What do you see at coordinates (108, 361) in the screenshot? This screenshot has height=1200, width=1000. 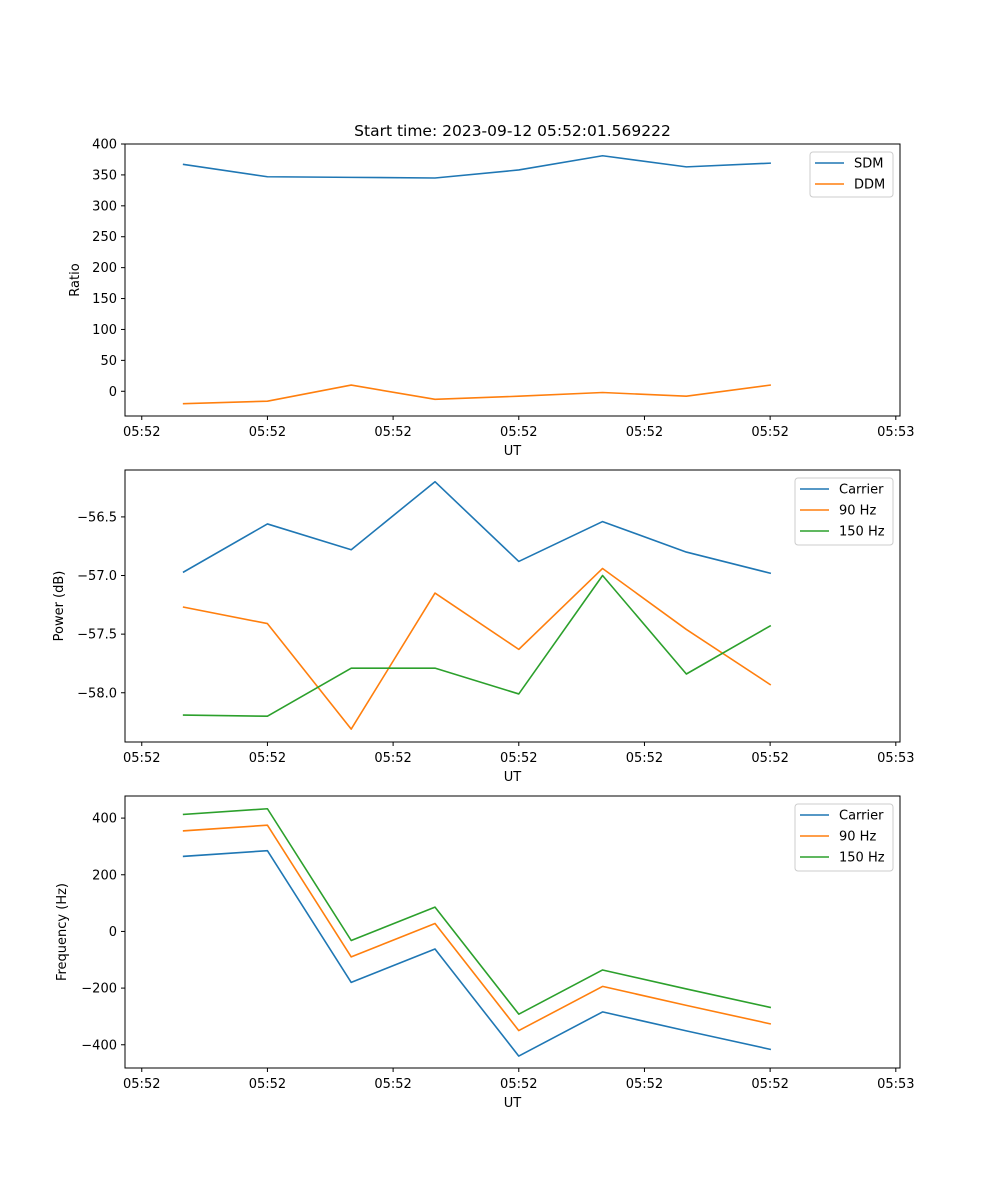 I see `y-tick-label: 50` at bounding box center [108, 361].